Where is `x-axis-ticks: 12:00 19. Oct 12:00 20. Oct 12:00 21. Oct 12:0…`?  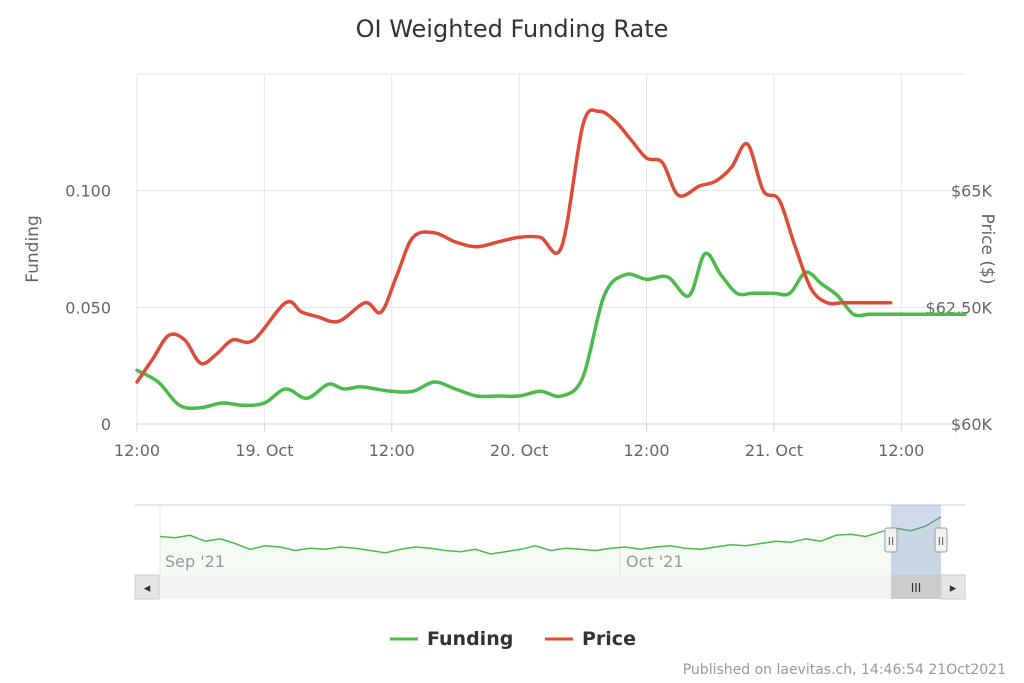
x-axis-ticks: 12:00 19. Oct 12:00 20. Oct 12:00 21. Oct 12:0… is located at coordinates (519, 442).